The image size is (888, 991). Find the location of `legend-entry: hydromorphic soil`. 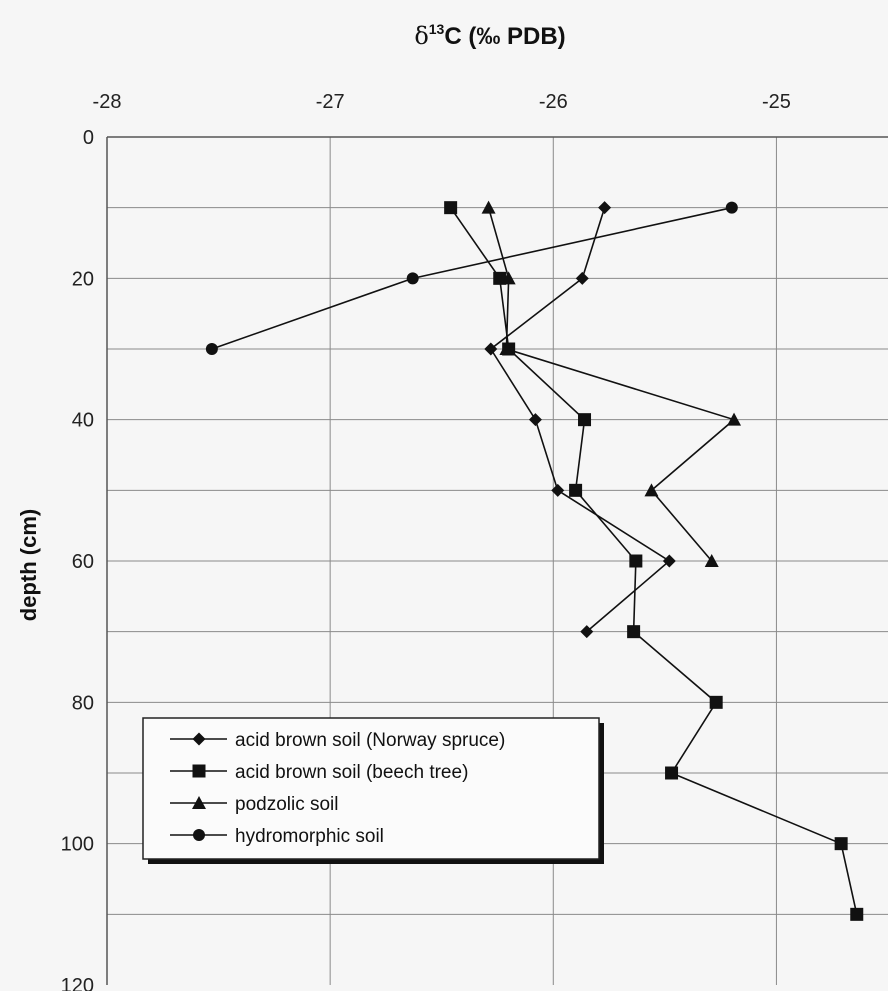

legend-entry: hydromorphic soil is located at coordinates (277, 836).